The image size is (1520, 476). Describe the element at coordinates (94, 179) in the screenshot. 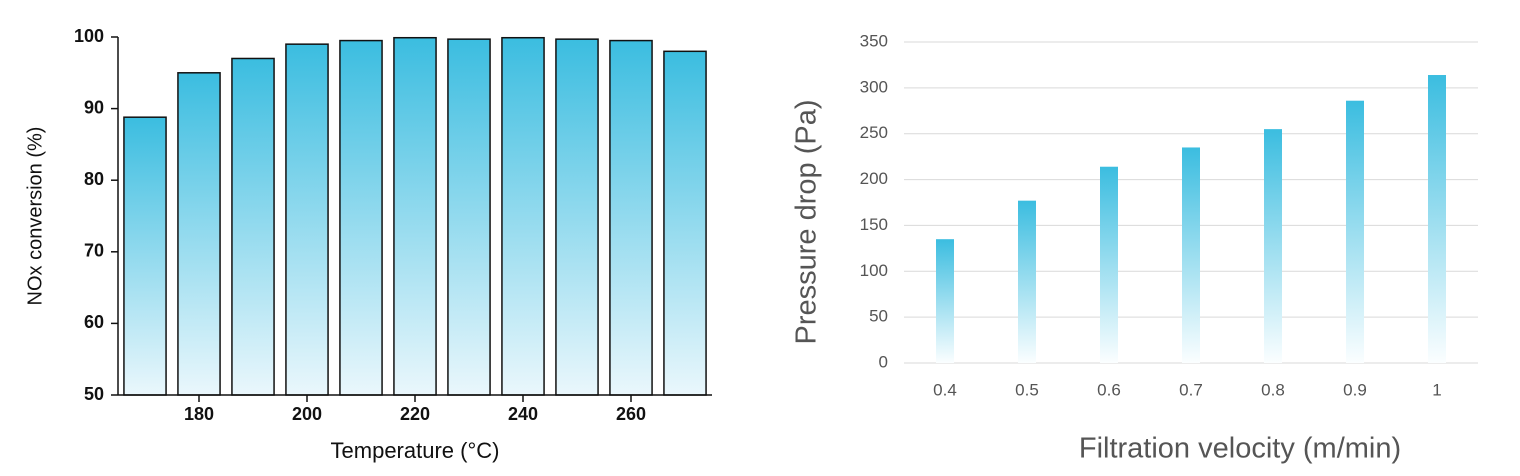

I see `y-tick-label: 80` at that location.